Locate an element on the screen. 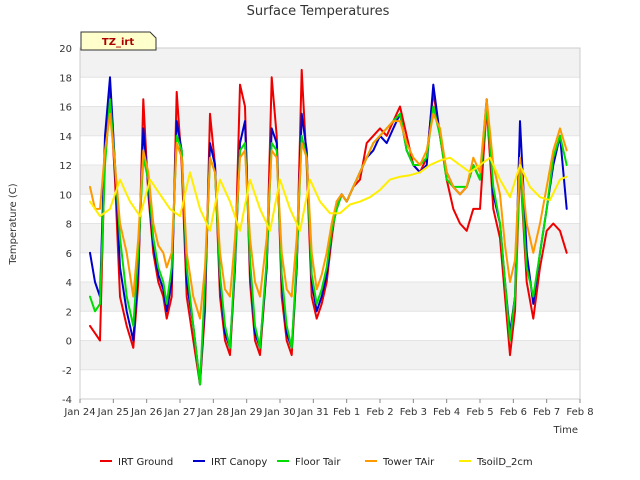 This screenshot has height=480, width=640. badge: TZ_irt is located at coordinates (118, 41).